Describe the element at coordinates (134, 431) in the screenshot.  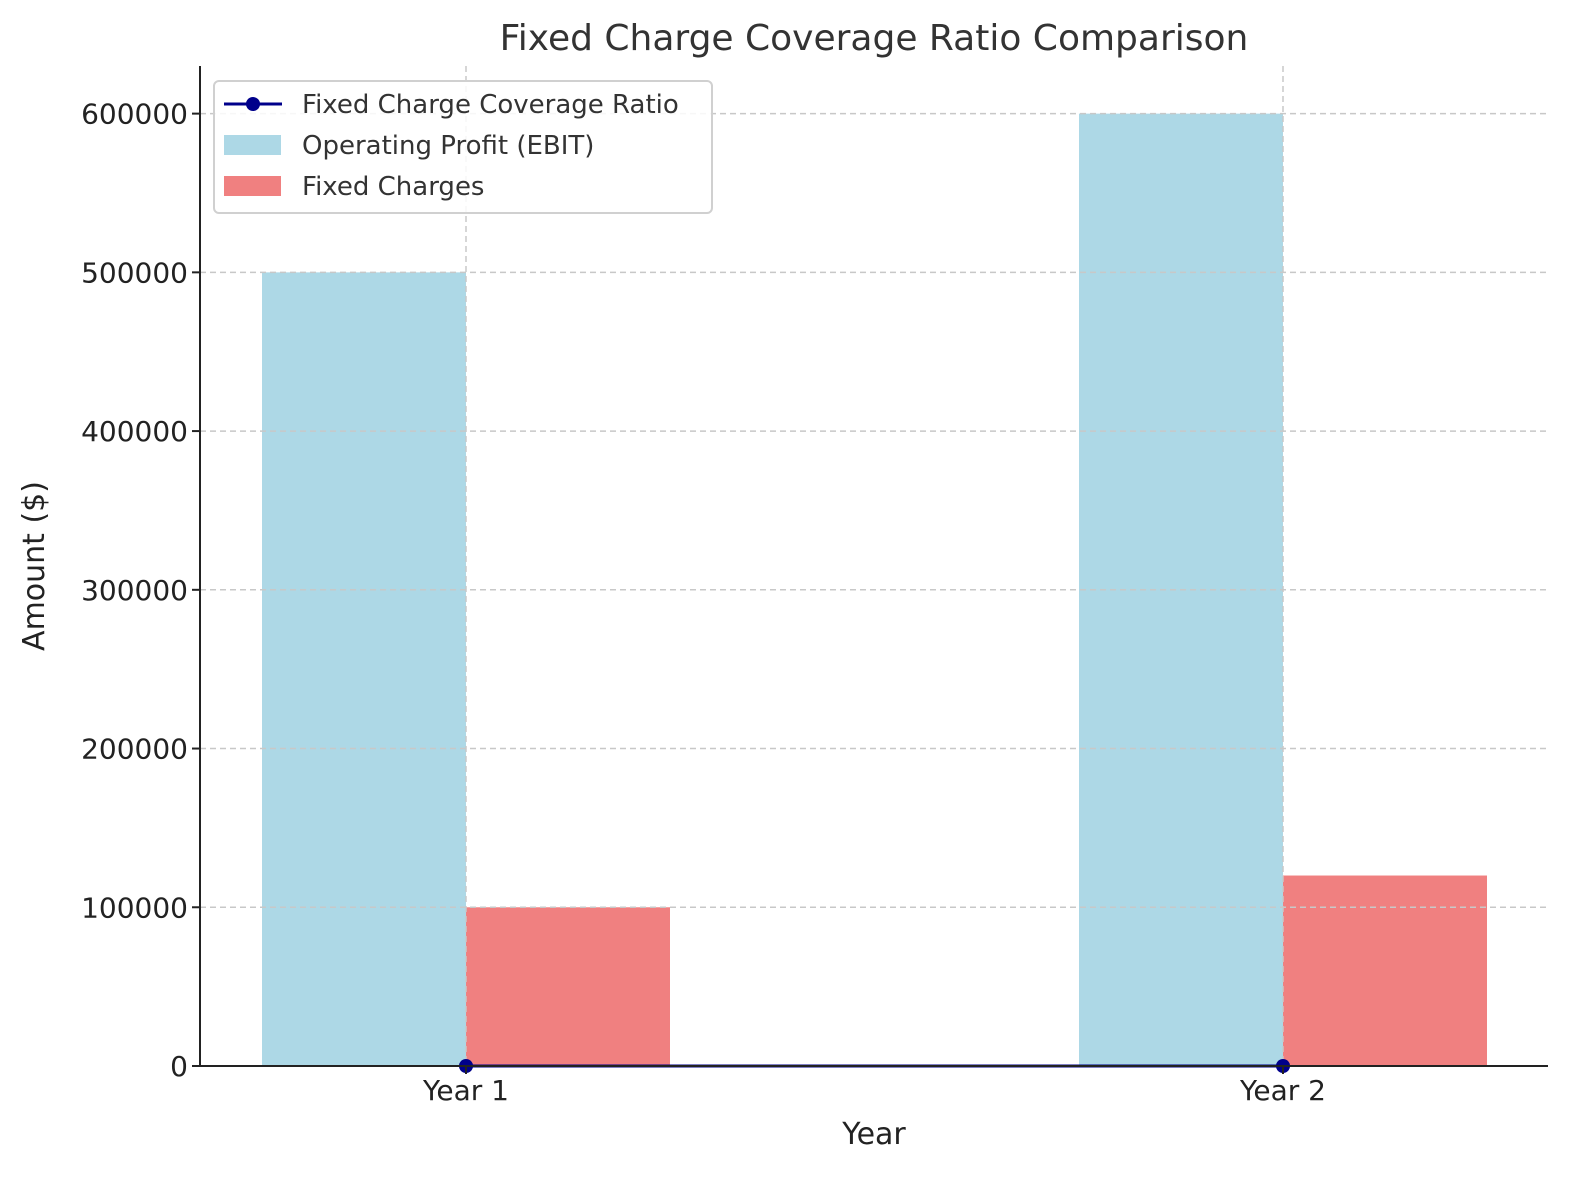
I see `y-tick-label: 400000` at that location.